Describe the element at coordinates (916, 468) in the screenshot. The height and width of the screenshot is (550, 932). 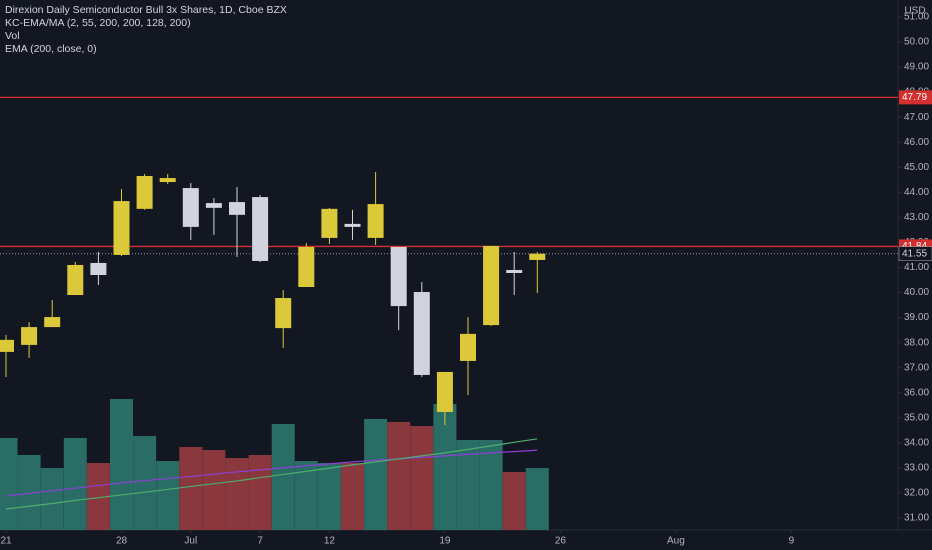
I see `y-tick-label: 33.00` at that location.